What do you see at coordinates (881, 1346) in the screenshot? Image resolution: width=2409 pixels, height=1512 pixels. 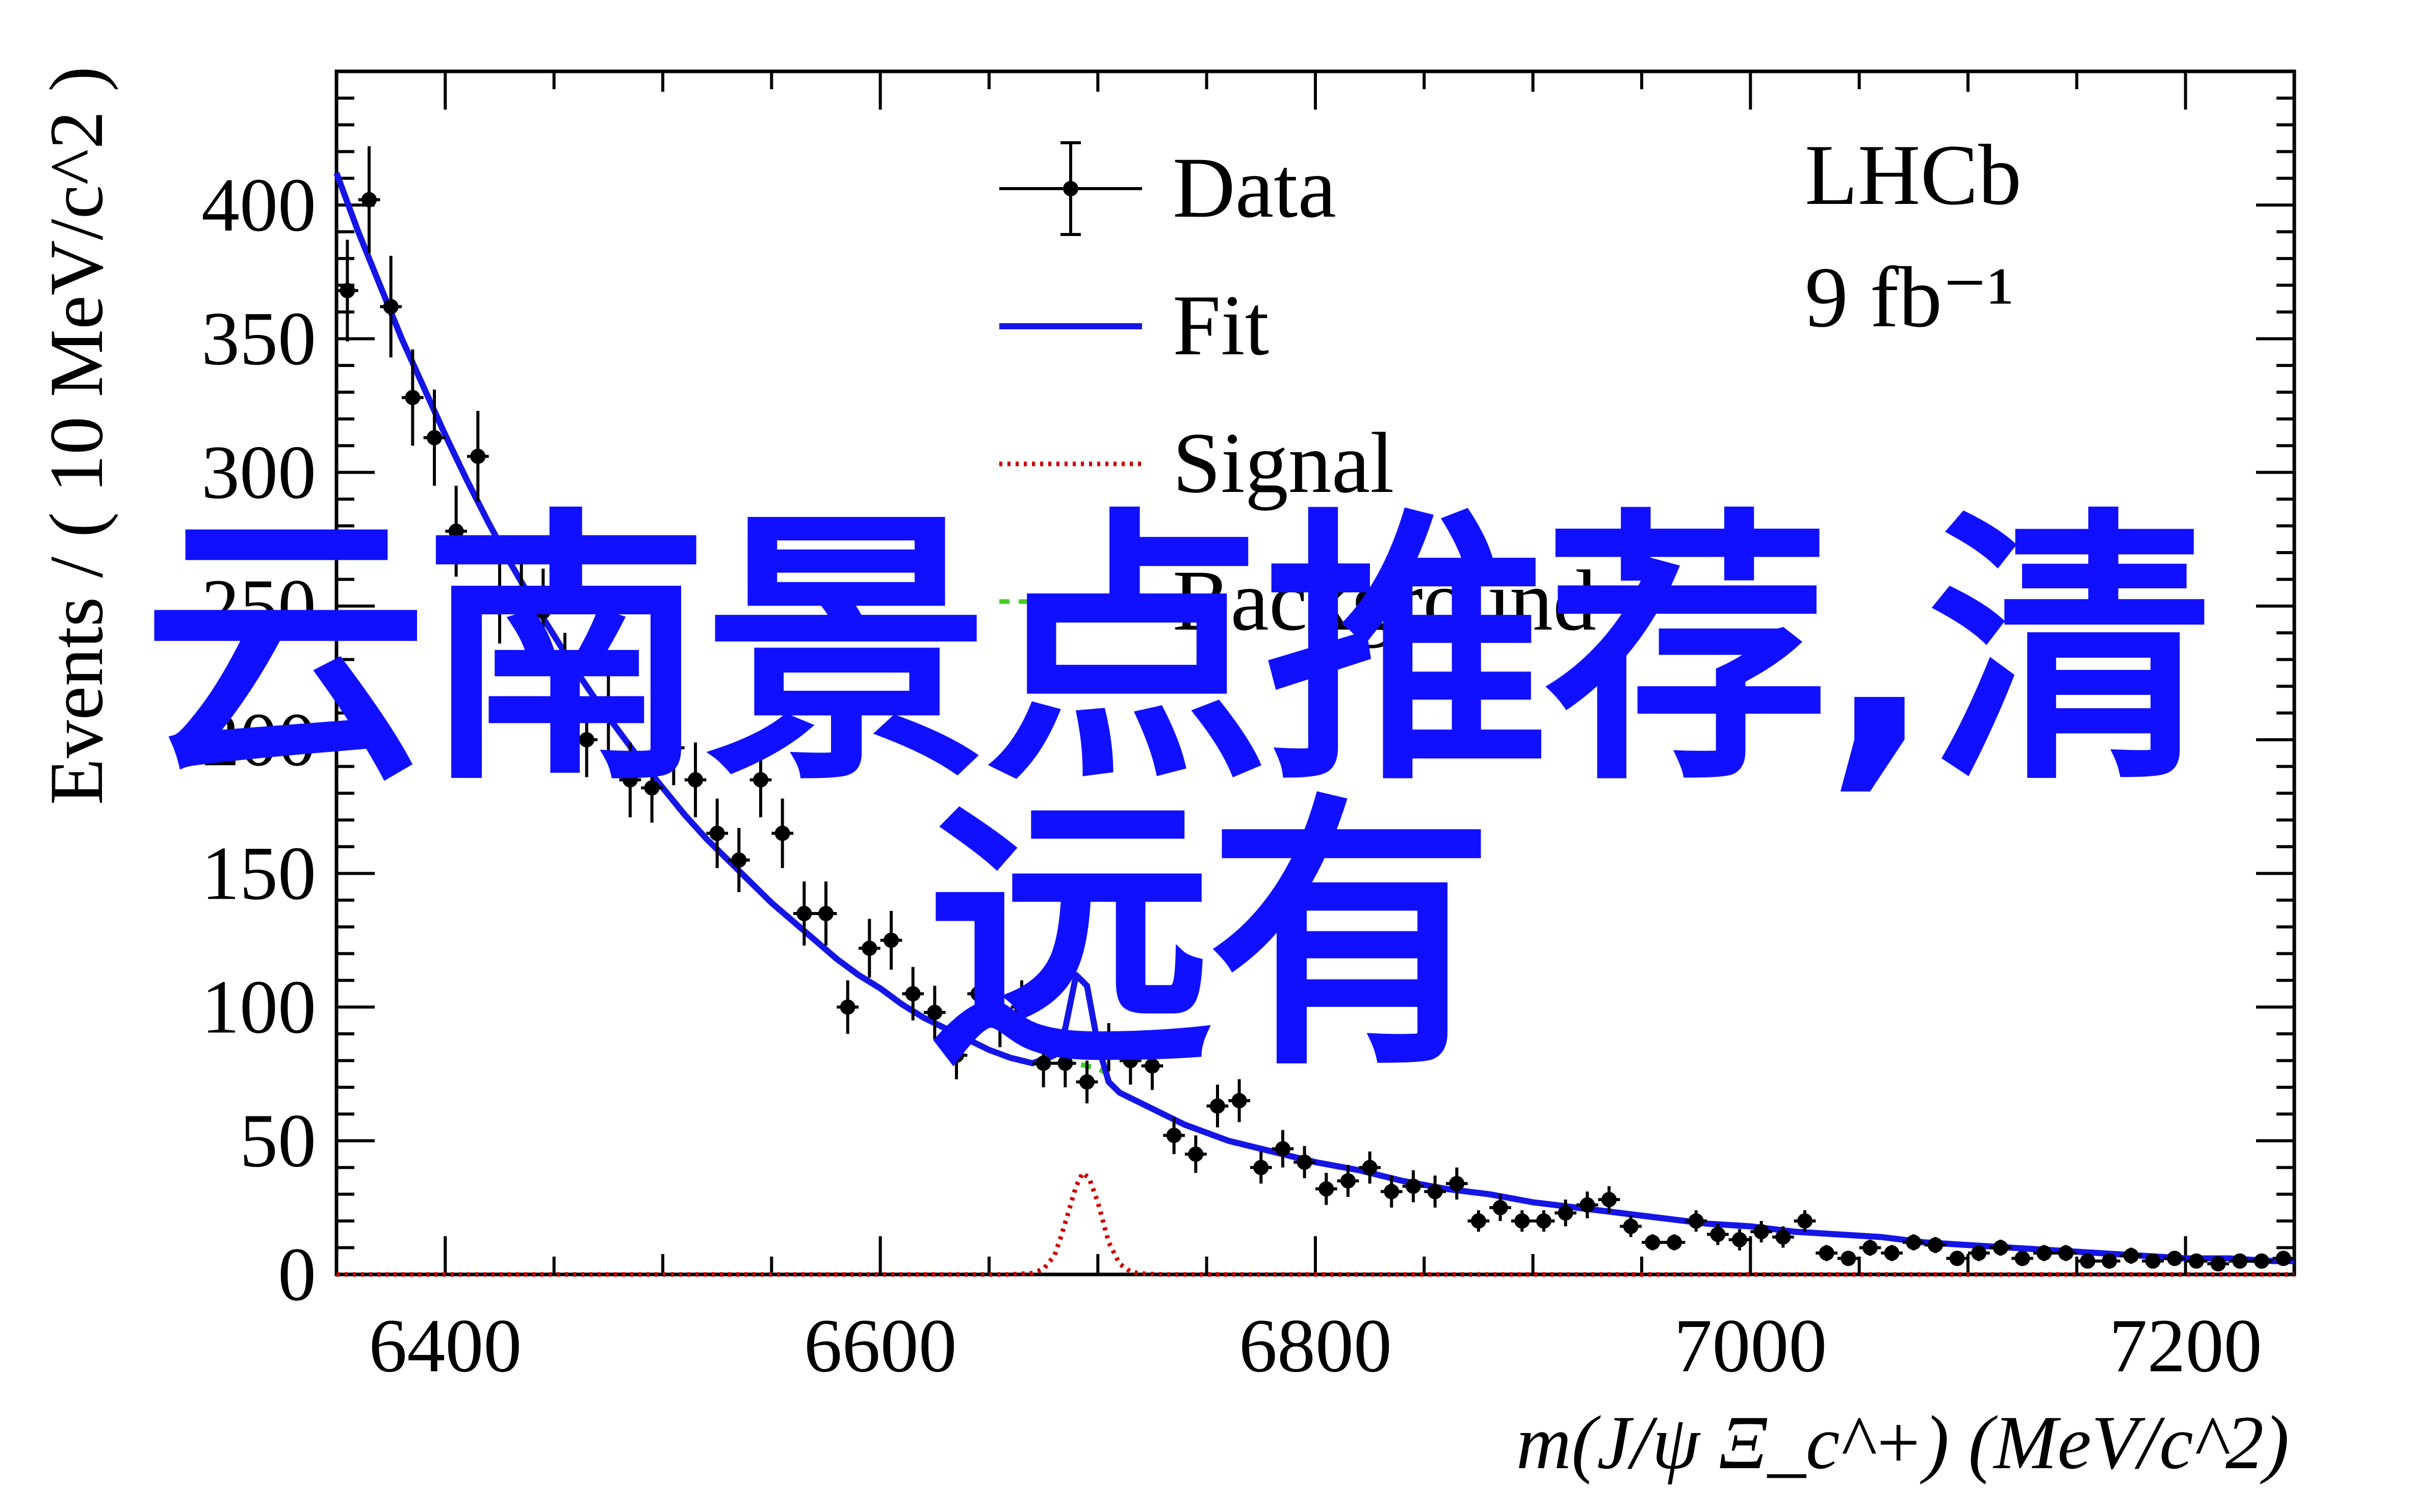 I see `x-tick-label: 6600` at bounding box center [881, 1346].